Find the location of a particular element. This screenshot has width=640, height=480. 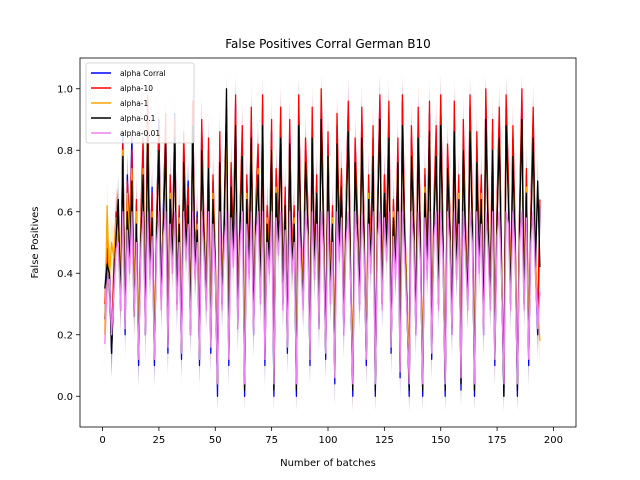

x-tick-label: 50 is located at coordinates (215, 440).